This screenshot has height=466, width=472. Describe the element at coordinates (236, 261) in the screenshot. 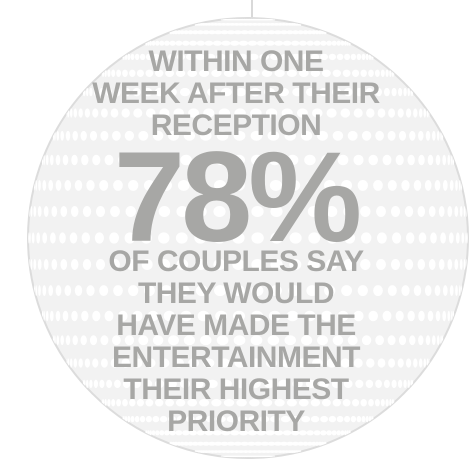

I see `body-line-1: OF COUPLES SAY` at that location.